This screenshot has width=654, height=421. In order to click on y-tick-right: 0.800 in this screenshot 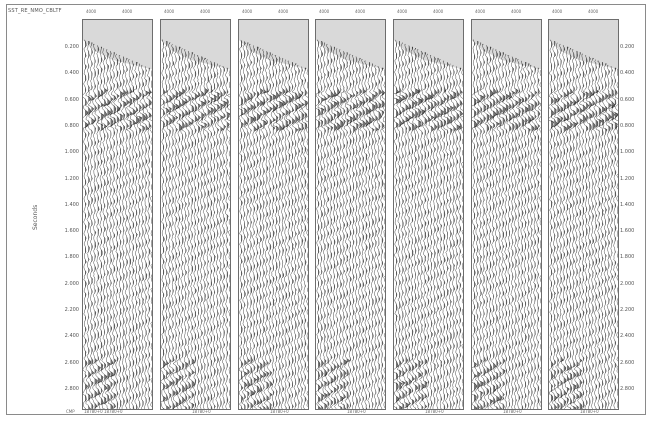, I will do `click(627, 125)`.